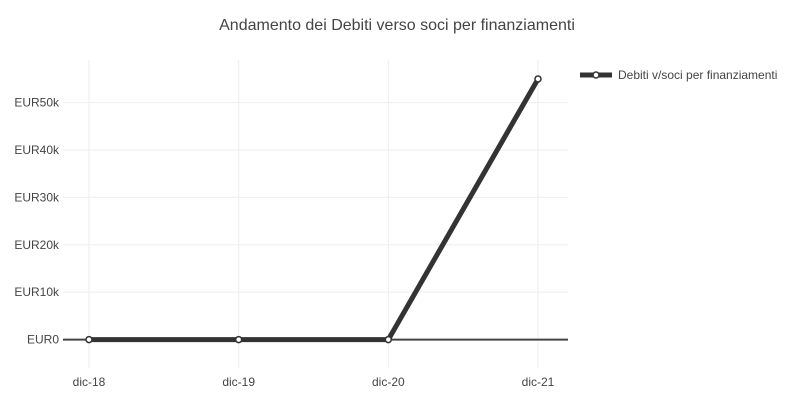 The image size is (793, 400). I want to click on x-tick-label: dic-18, so click(89, 382).